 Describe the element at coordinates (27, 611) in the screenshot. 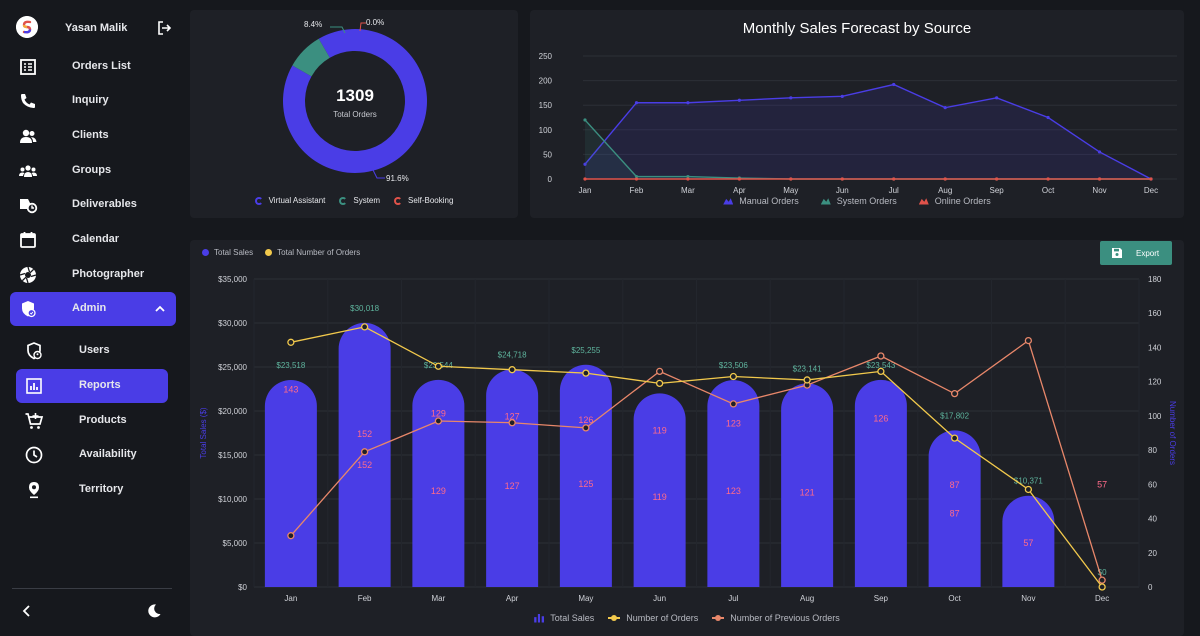

I see `collapse-sidebar-icon` at that location.